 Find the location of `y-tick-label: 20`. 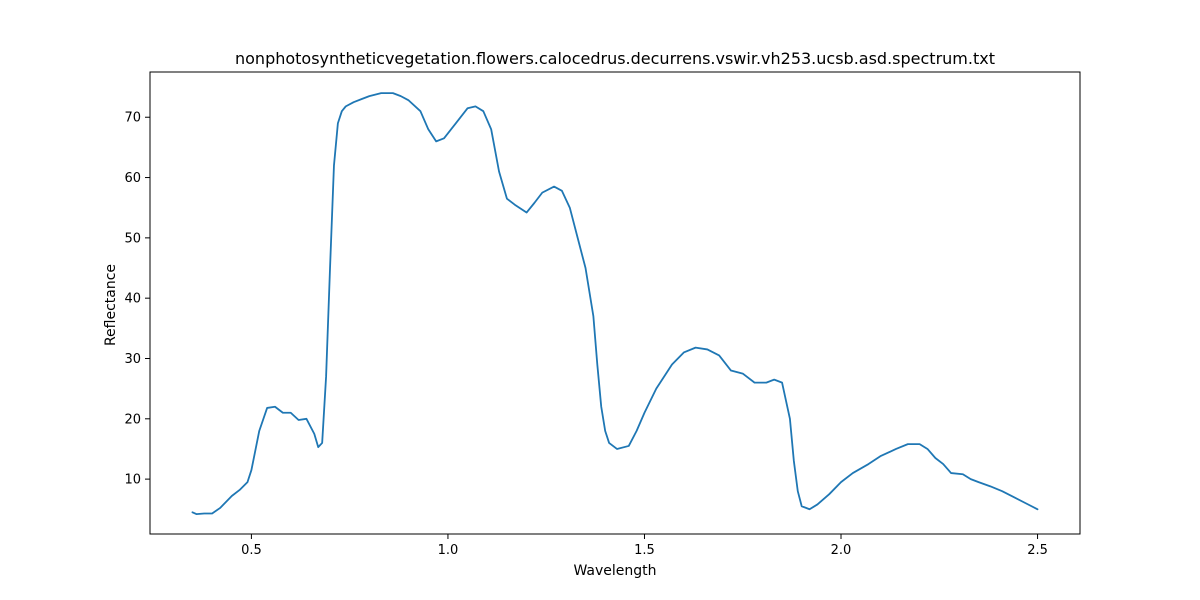

y-tick-label: 20 is located at coordinates (132, 419).